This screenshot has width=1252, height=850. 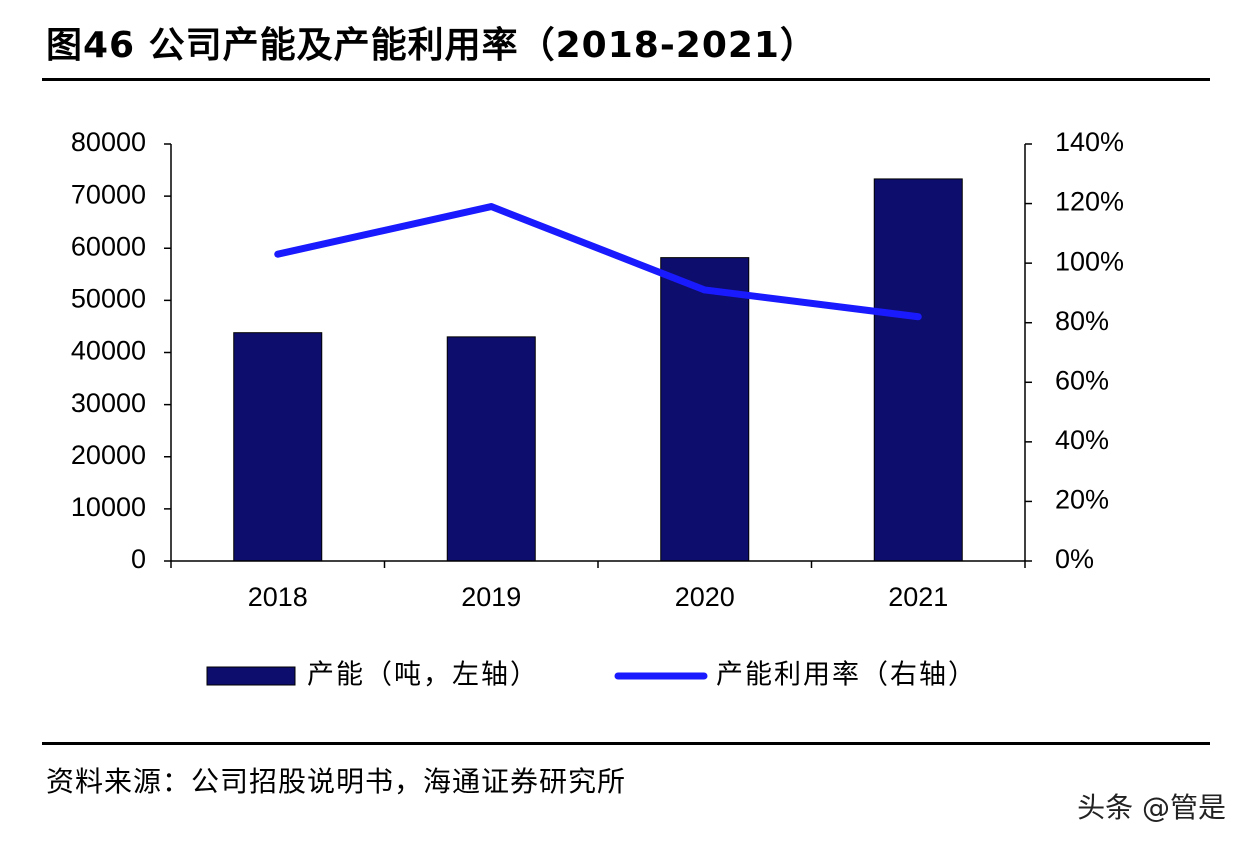 I want to click on source-note: 资料来源：公司招股说明书，海通证券研究所, so click(x=336, y=781).